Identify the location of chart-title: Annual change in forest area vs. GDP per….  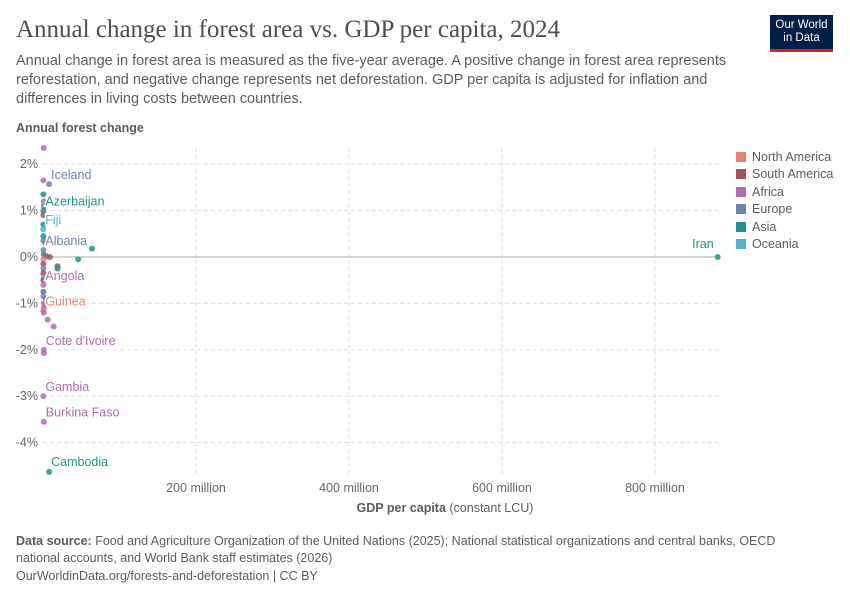
(288, 29).